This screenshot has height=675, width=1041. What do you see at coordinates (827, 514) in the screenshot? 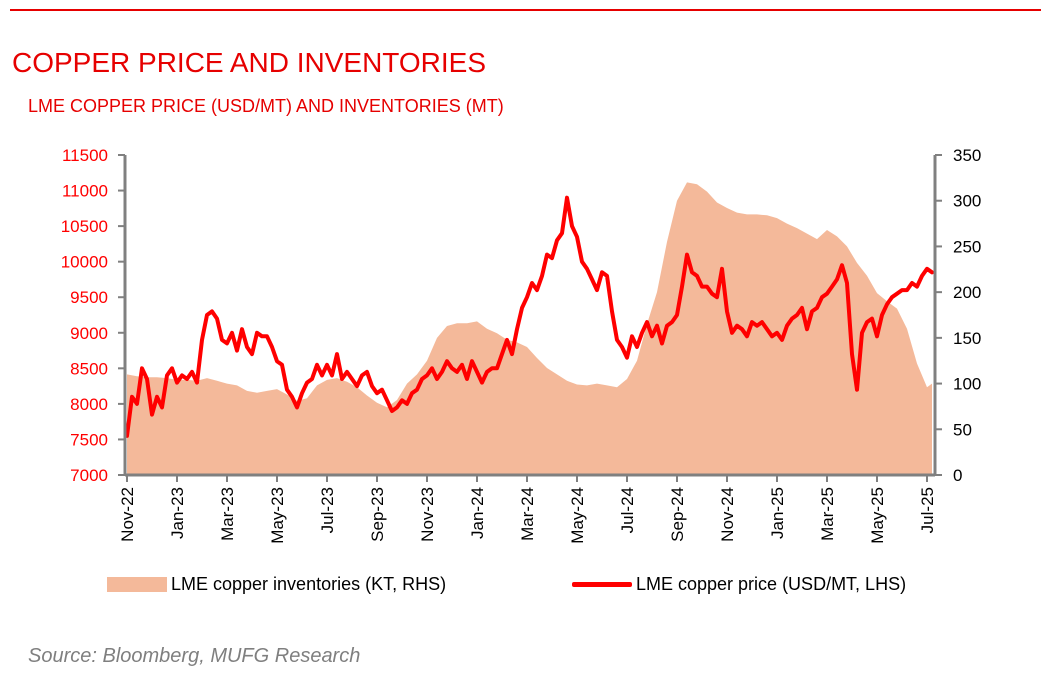
I see `x-tick-label: Mar-25` at bounding box center [827, 514].